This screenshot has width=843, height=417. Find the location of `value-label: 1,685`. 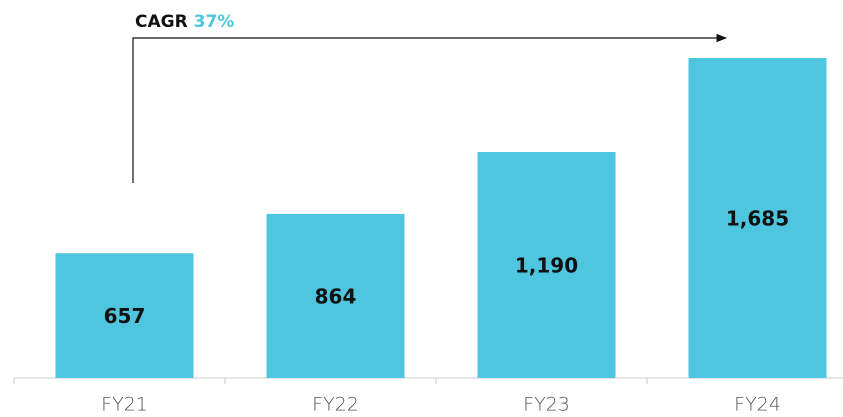

value-label: 1,685 is located at coordinates (757, 219).